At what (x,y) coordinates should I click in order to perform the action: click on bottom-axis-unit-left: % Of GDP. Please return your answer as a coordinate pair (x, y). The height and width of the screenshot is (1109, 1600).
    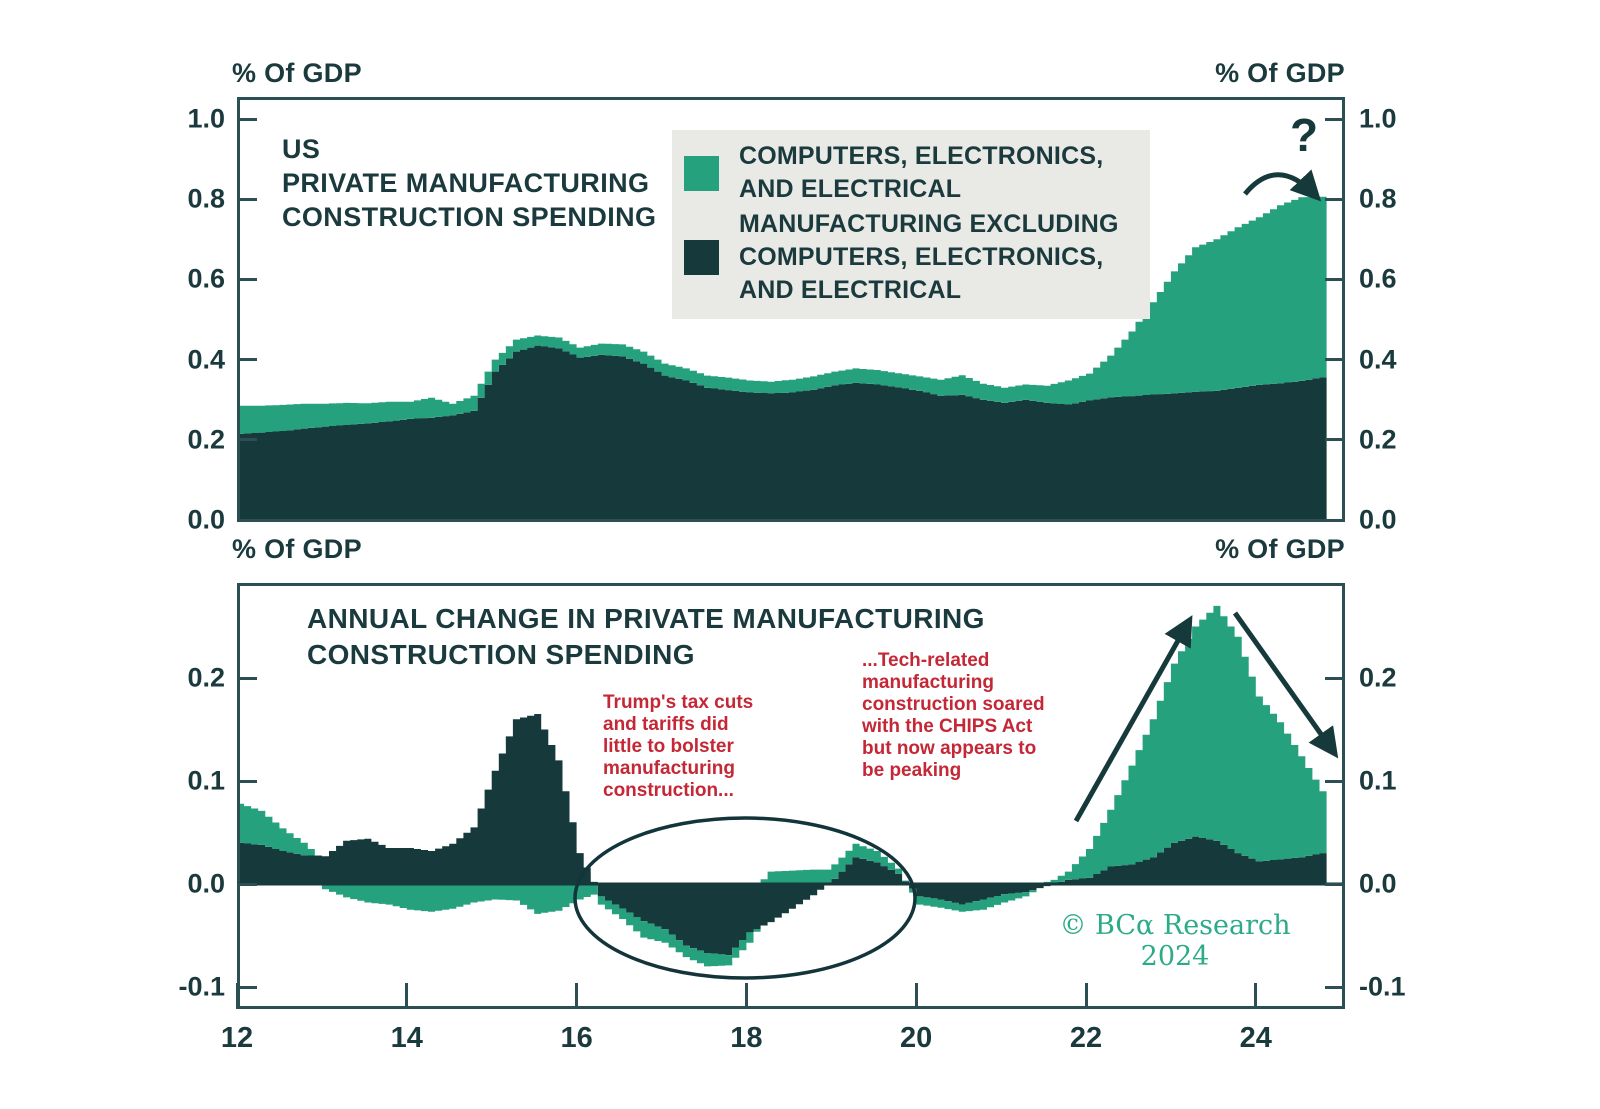
    Looking at the image, I should click on (297, 549).